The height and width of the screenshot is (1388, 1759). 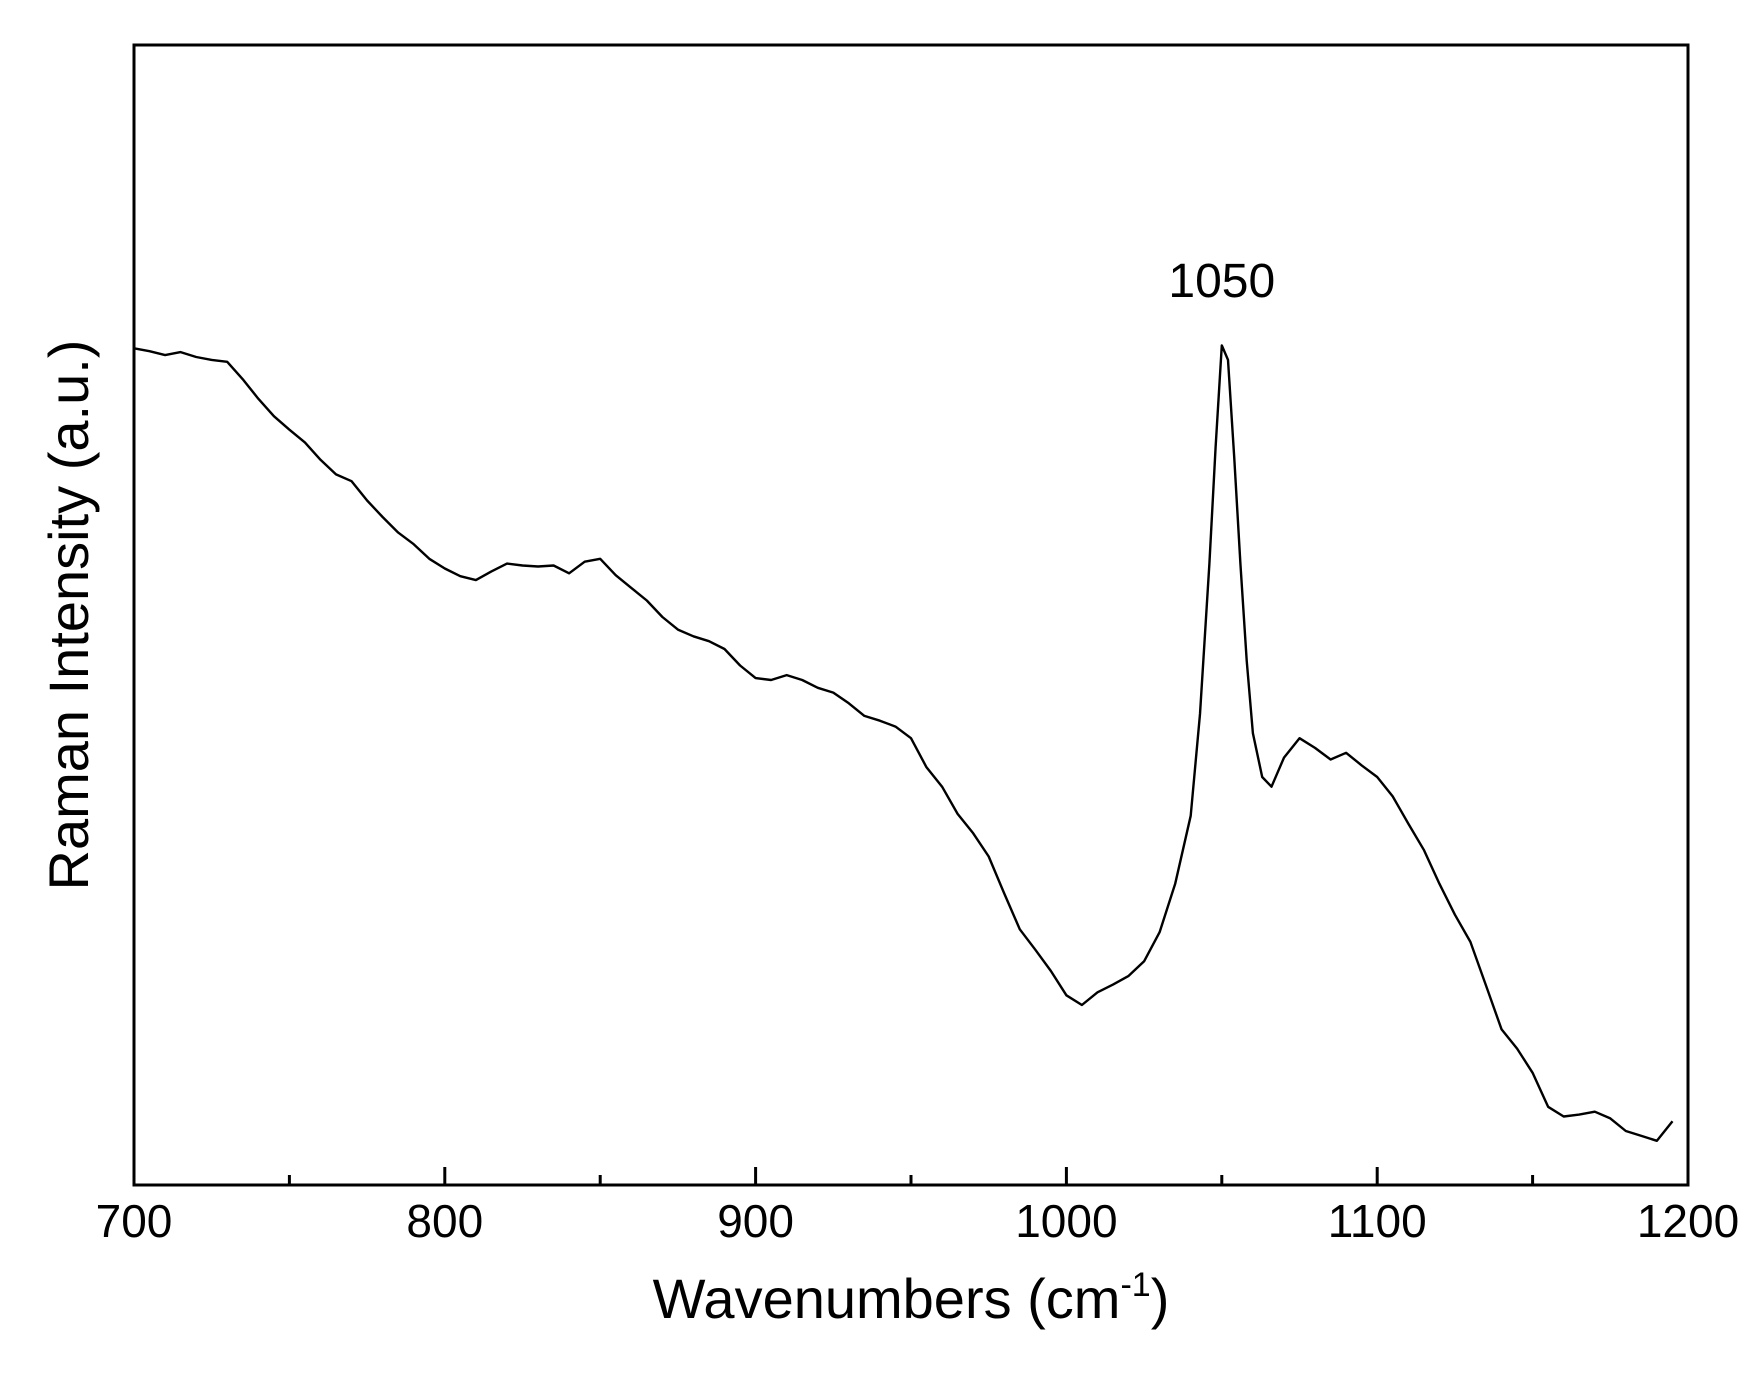 I want to click on x-tick-label: 800, so click(x=444, y=1221).